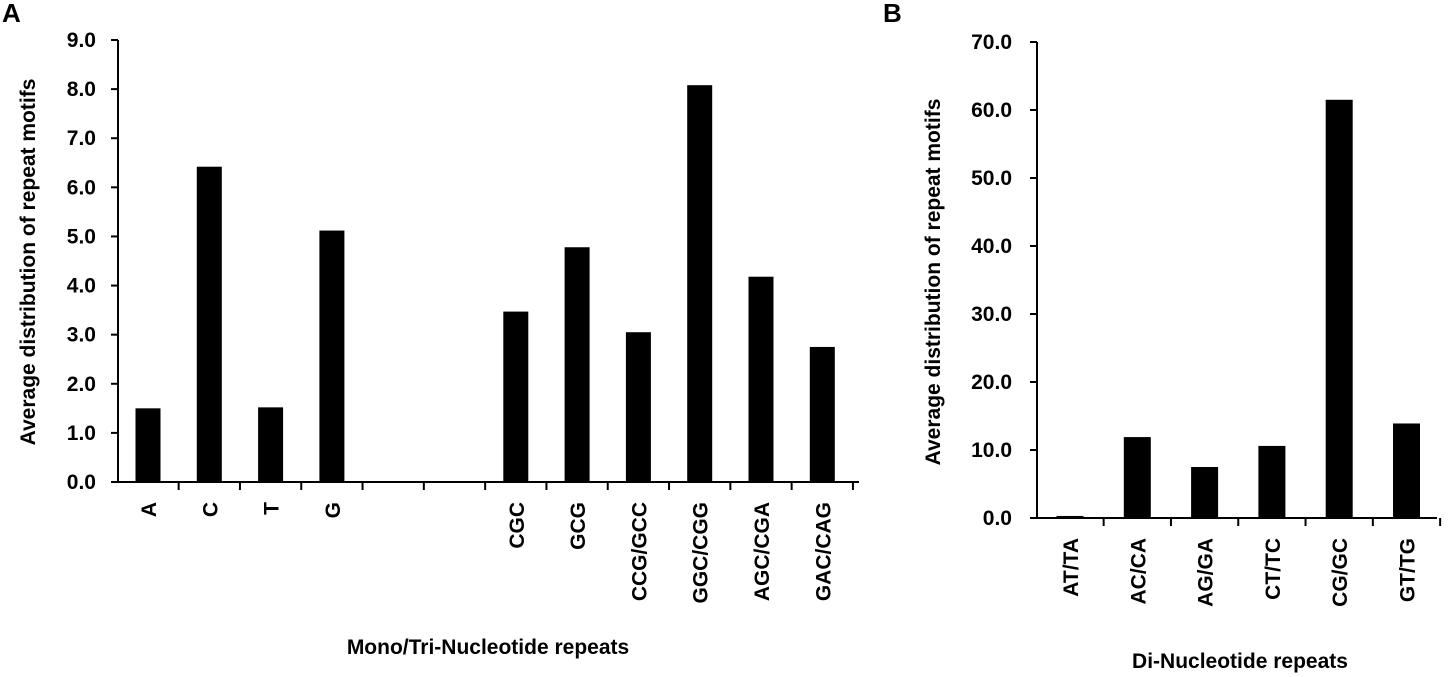 The image size is (1449, 677). What do you see at coordinates (991, 178) in the screenshot?
I see `y-tick-label: 50.0` at bounding box center [991, 178].